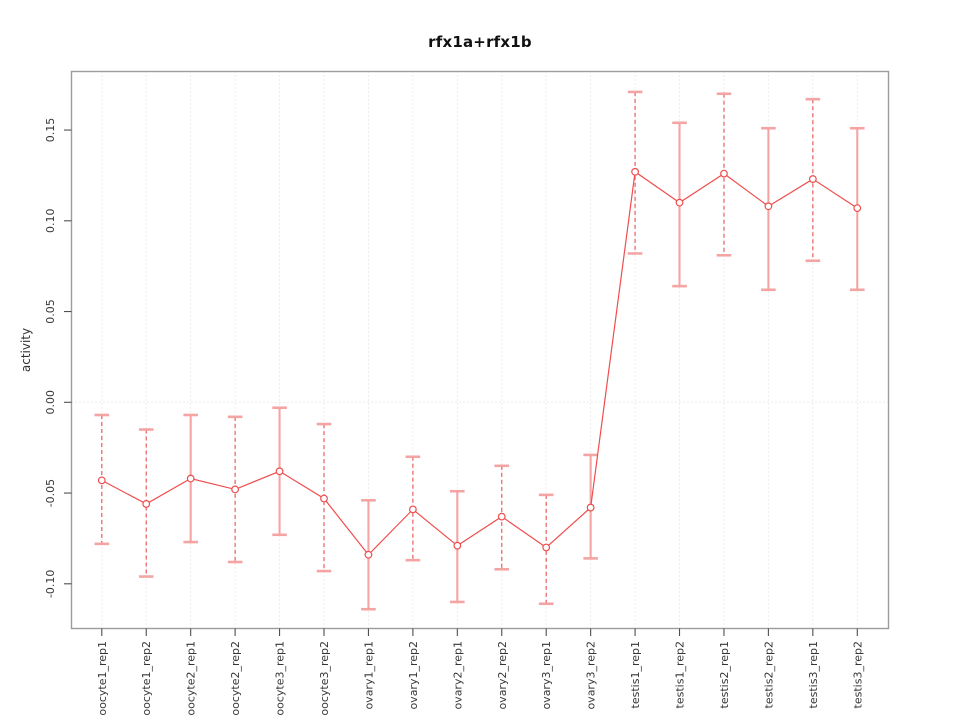  What do you see at coordinates (457, 675) in the screenshot?
I see `x-tick-label: ovary2_rep1` at bounding box center [457, 675].